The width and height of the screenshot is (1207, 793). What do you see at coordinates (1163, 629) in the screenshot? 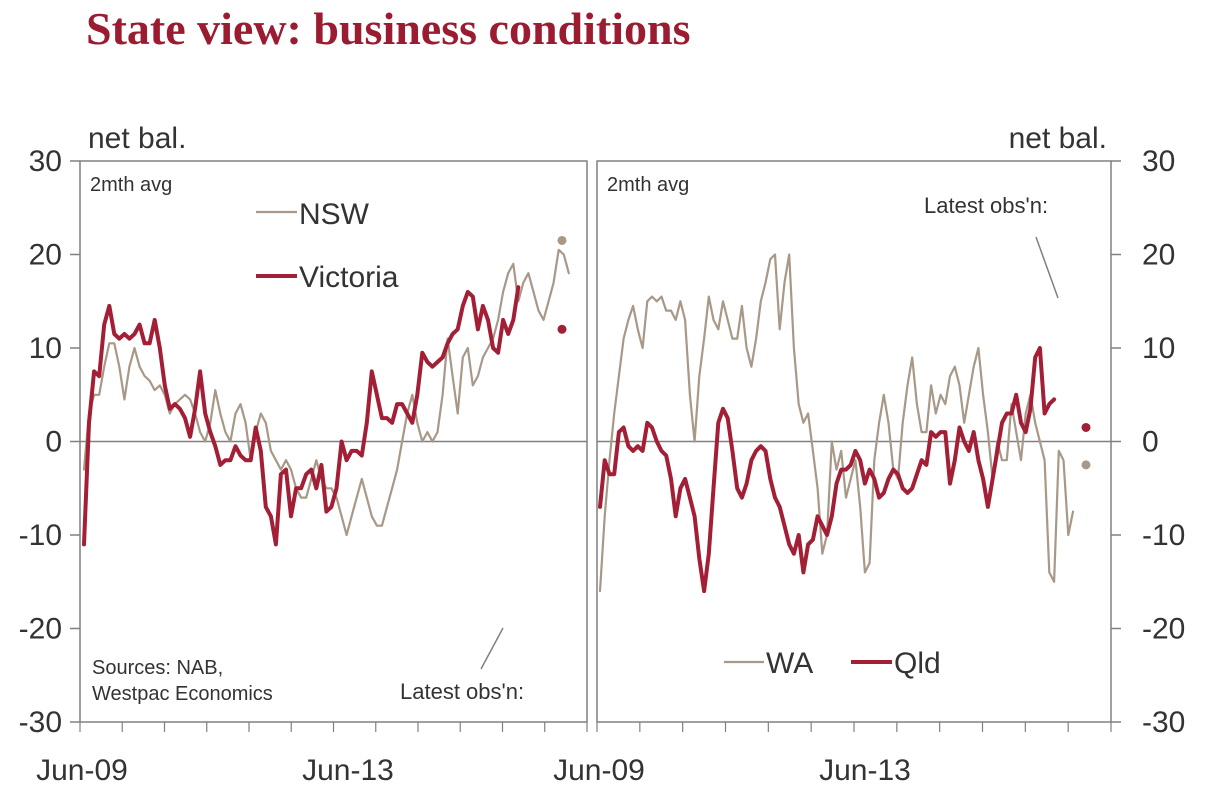
I see `panel-right-y-tick-label: -20` at bounding box center [1163, 629].